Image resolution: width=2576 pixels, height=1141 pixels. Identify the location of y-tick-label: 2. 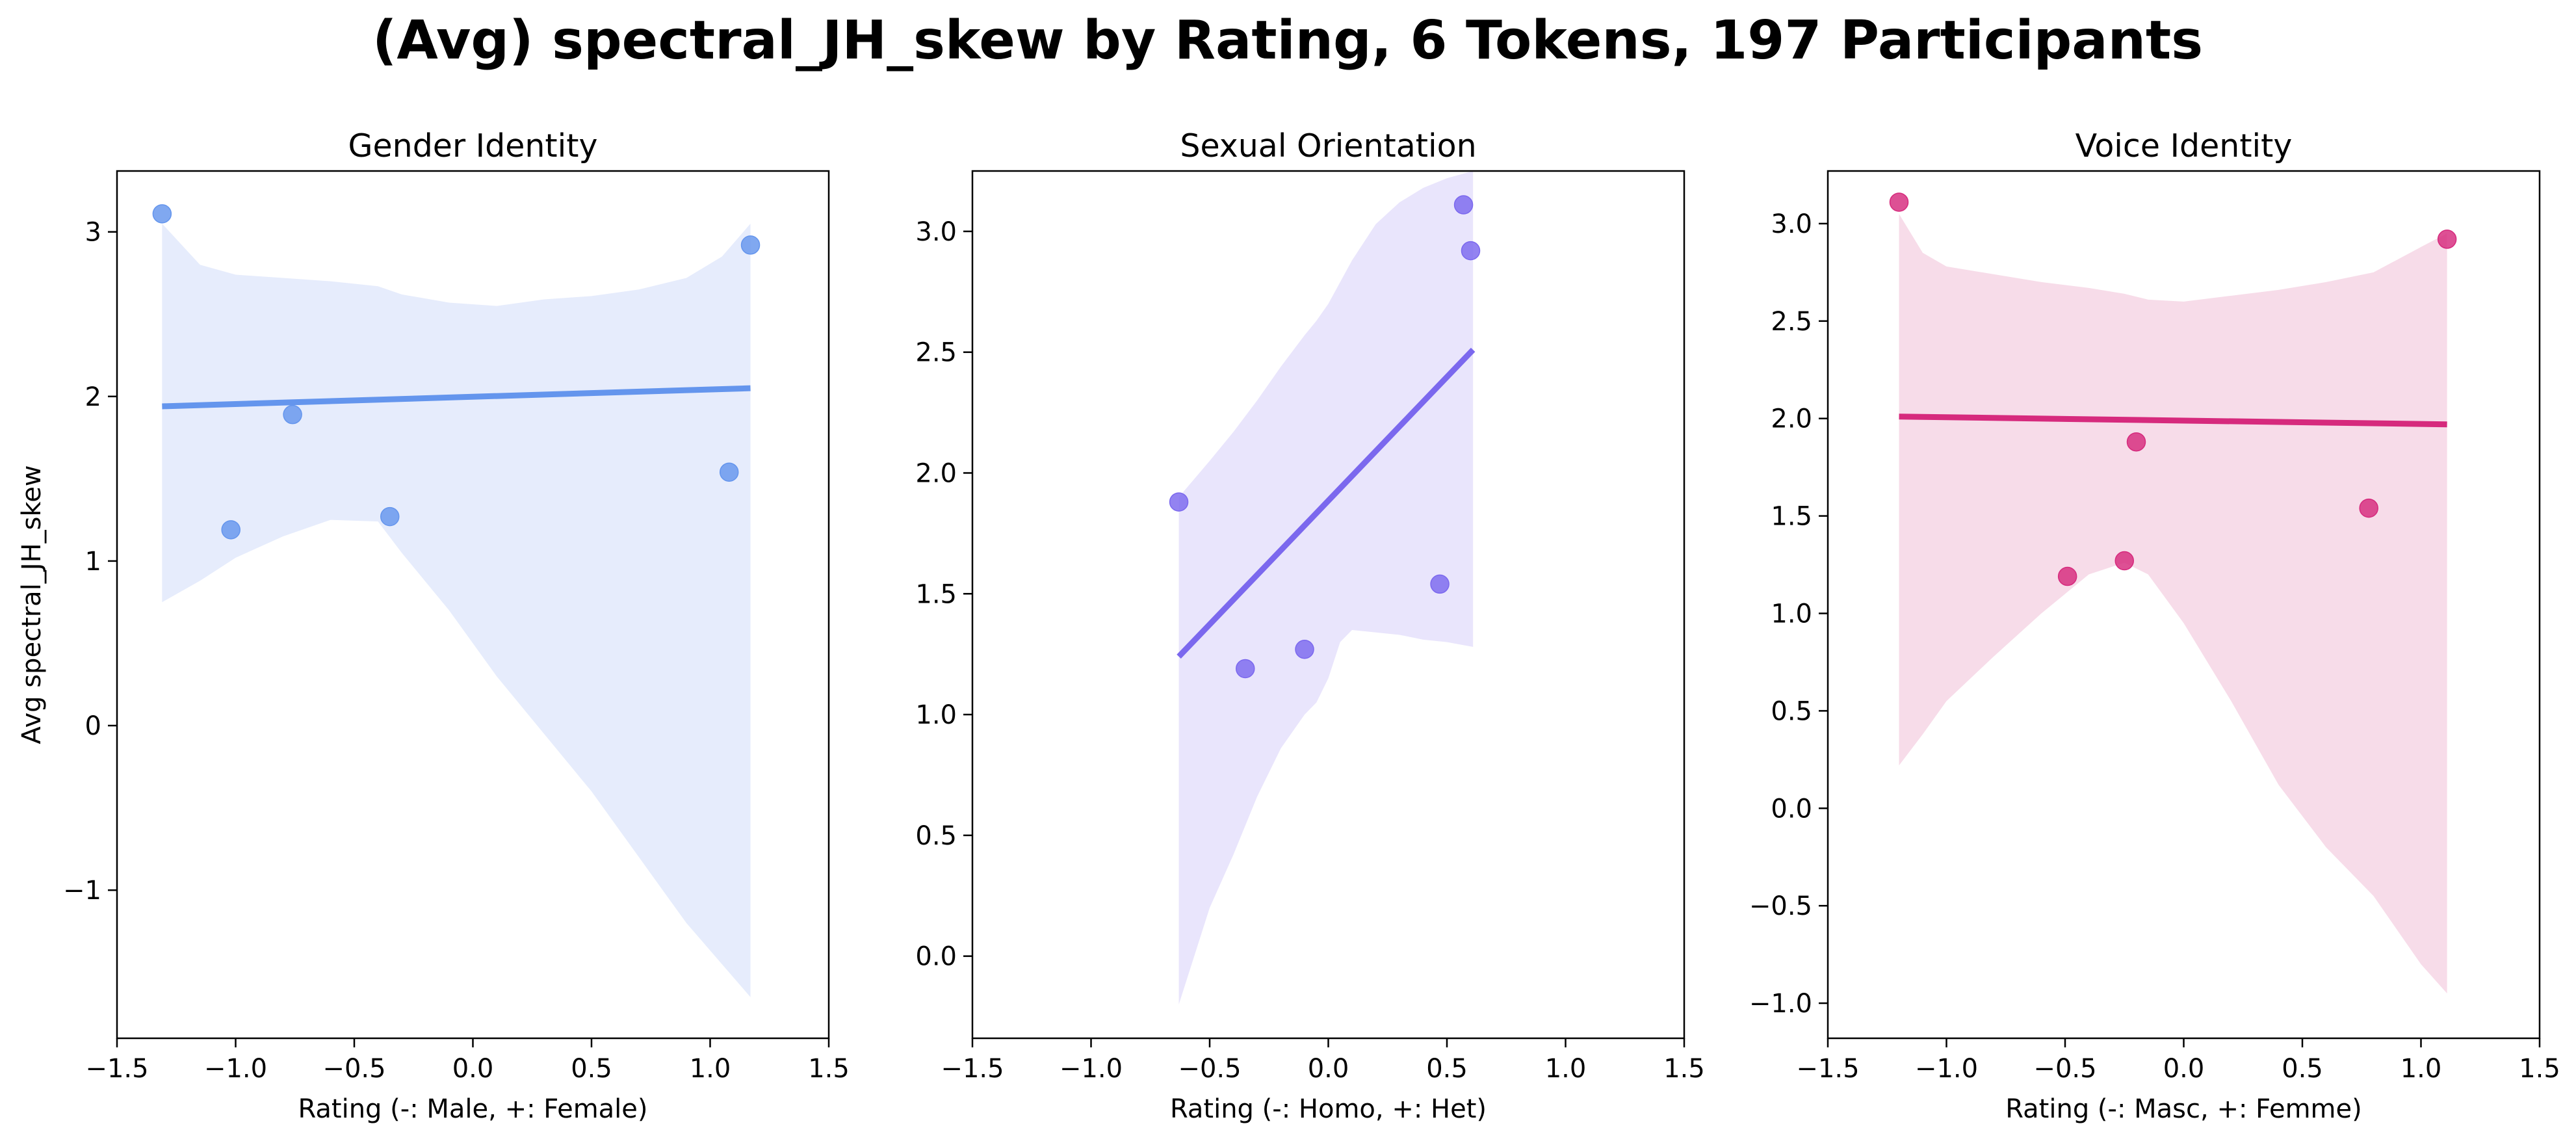
(93, 397).